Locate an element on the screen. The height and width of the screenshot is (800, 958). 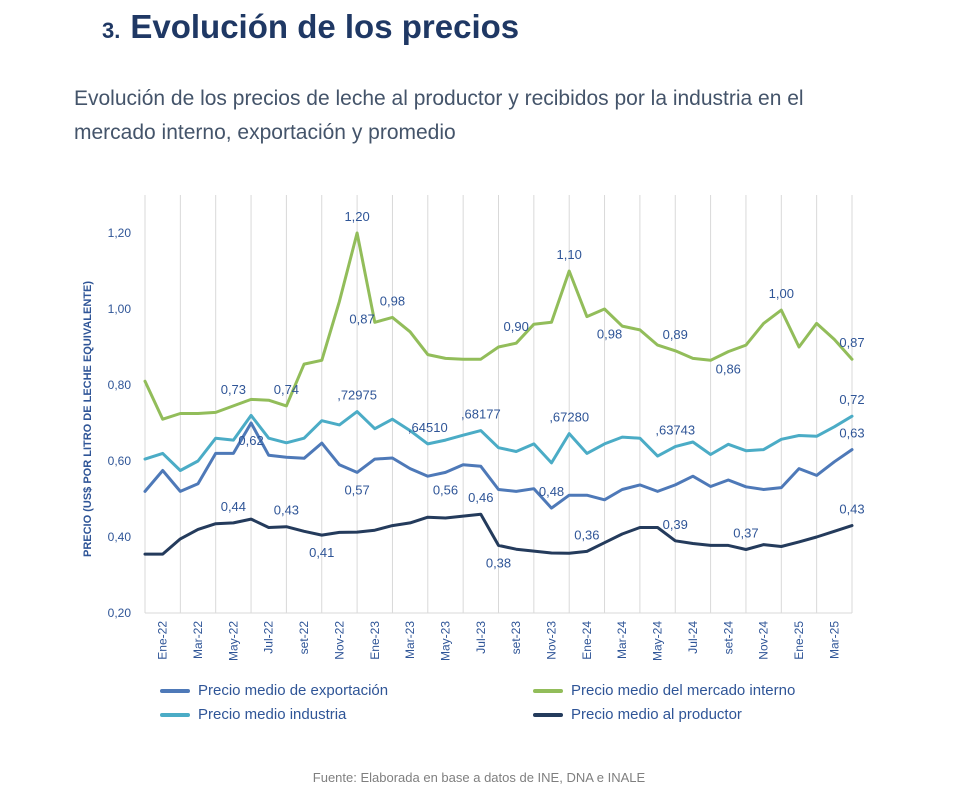
data-label: 0,74 is located at coordinates (286, 389).